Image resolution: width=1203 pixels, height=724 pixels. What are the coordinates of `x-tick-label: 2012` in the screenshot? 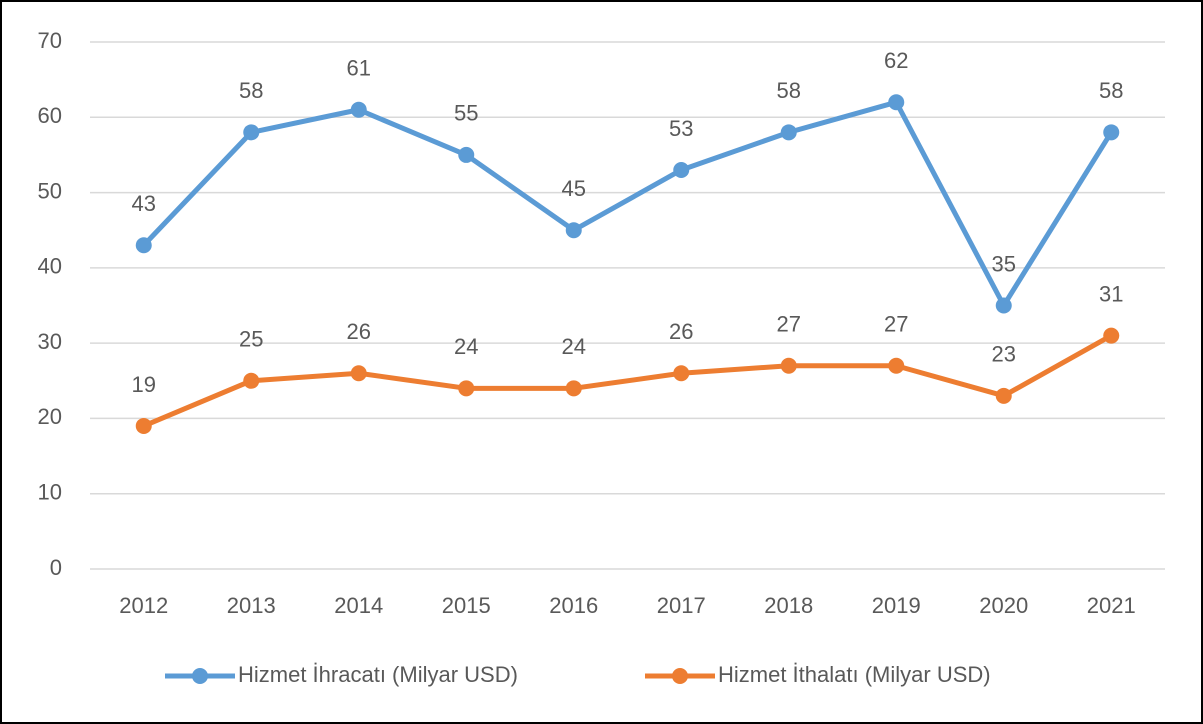 It's located at (143, 605).